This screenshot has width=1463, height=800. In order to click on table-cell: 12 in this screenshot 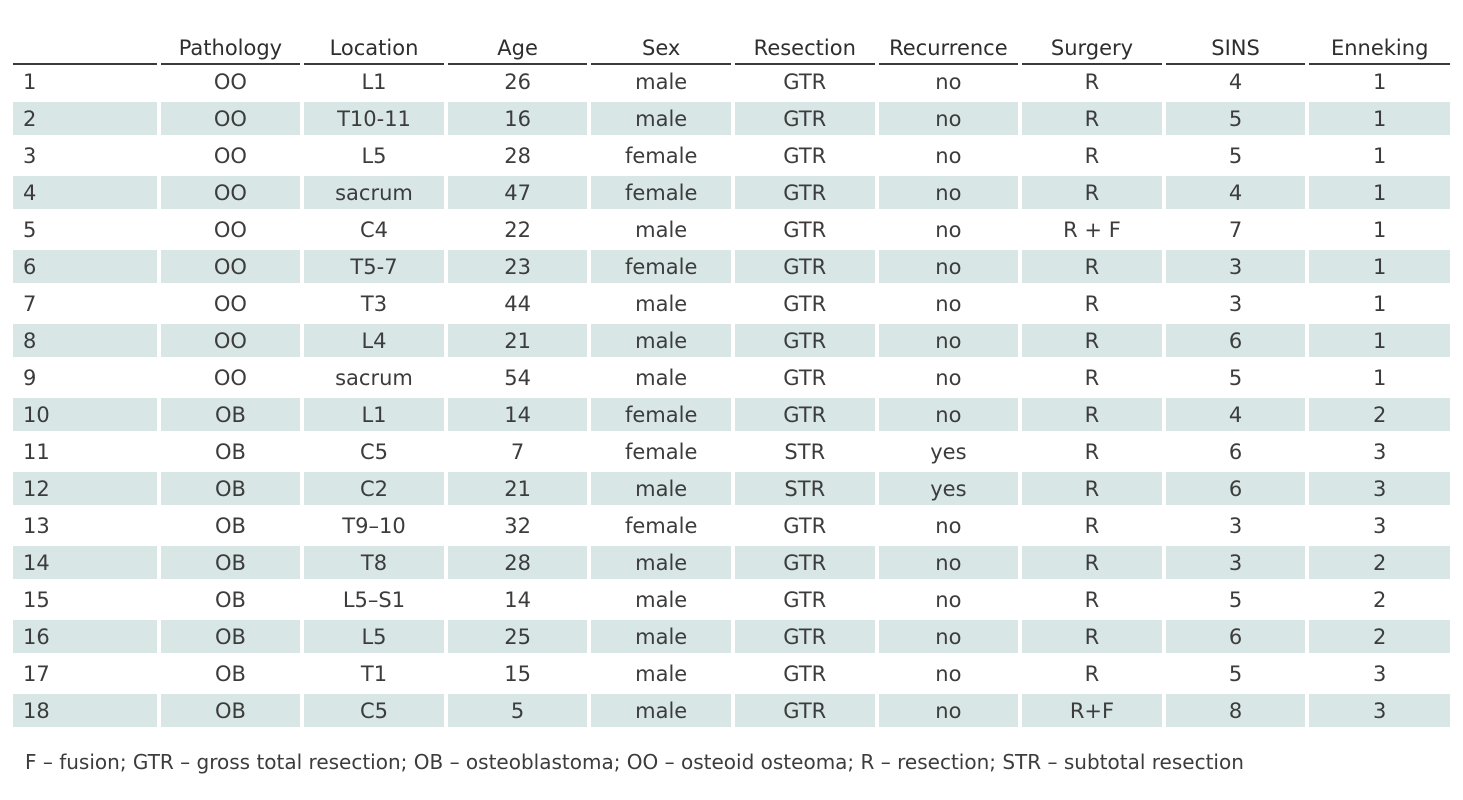, I will do `click(85, 490)`.